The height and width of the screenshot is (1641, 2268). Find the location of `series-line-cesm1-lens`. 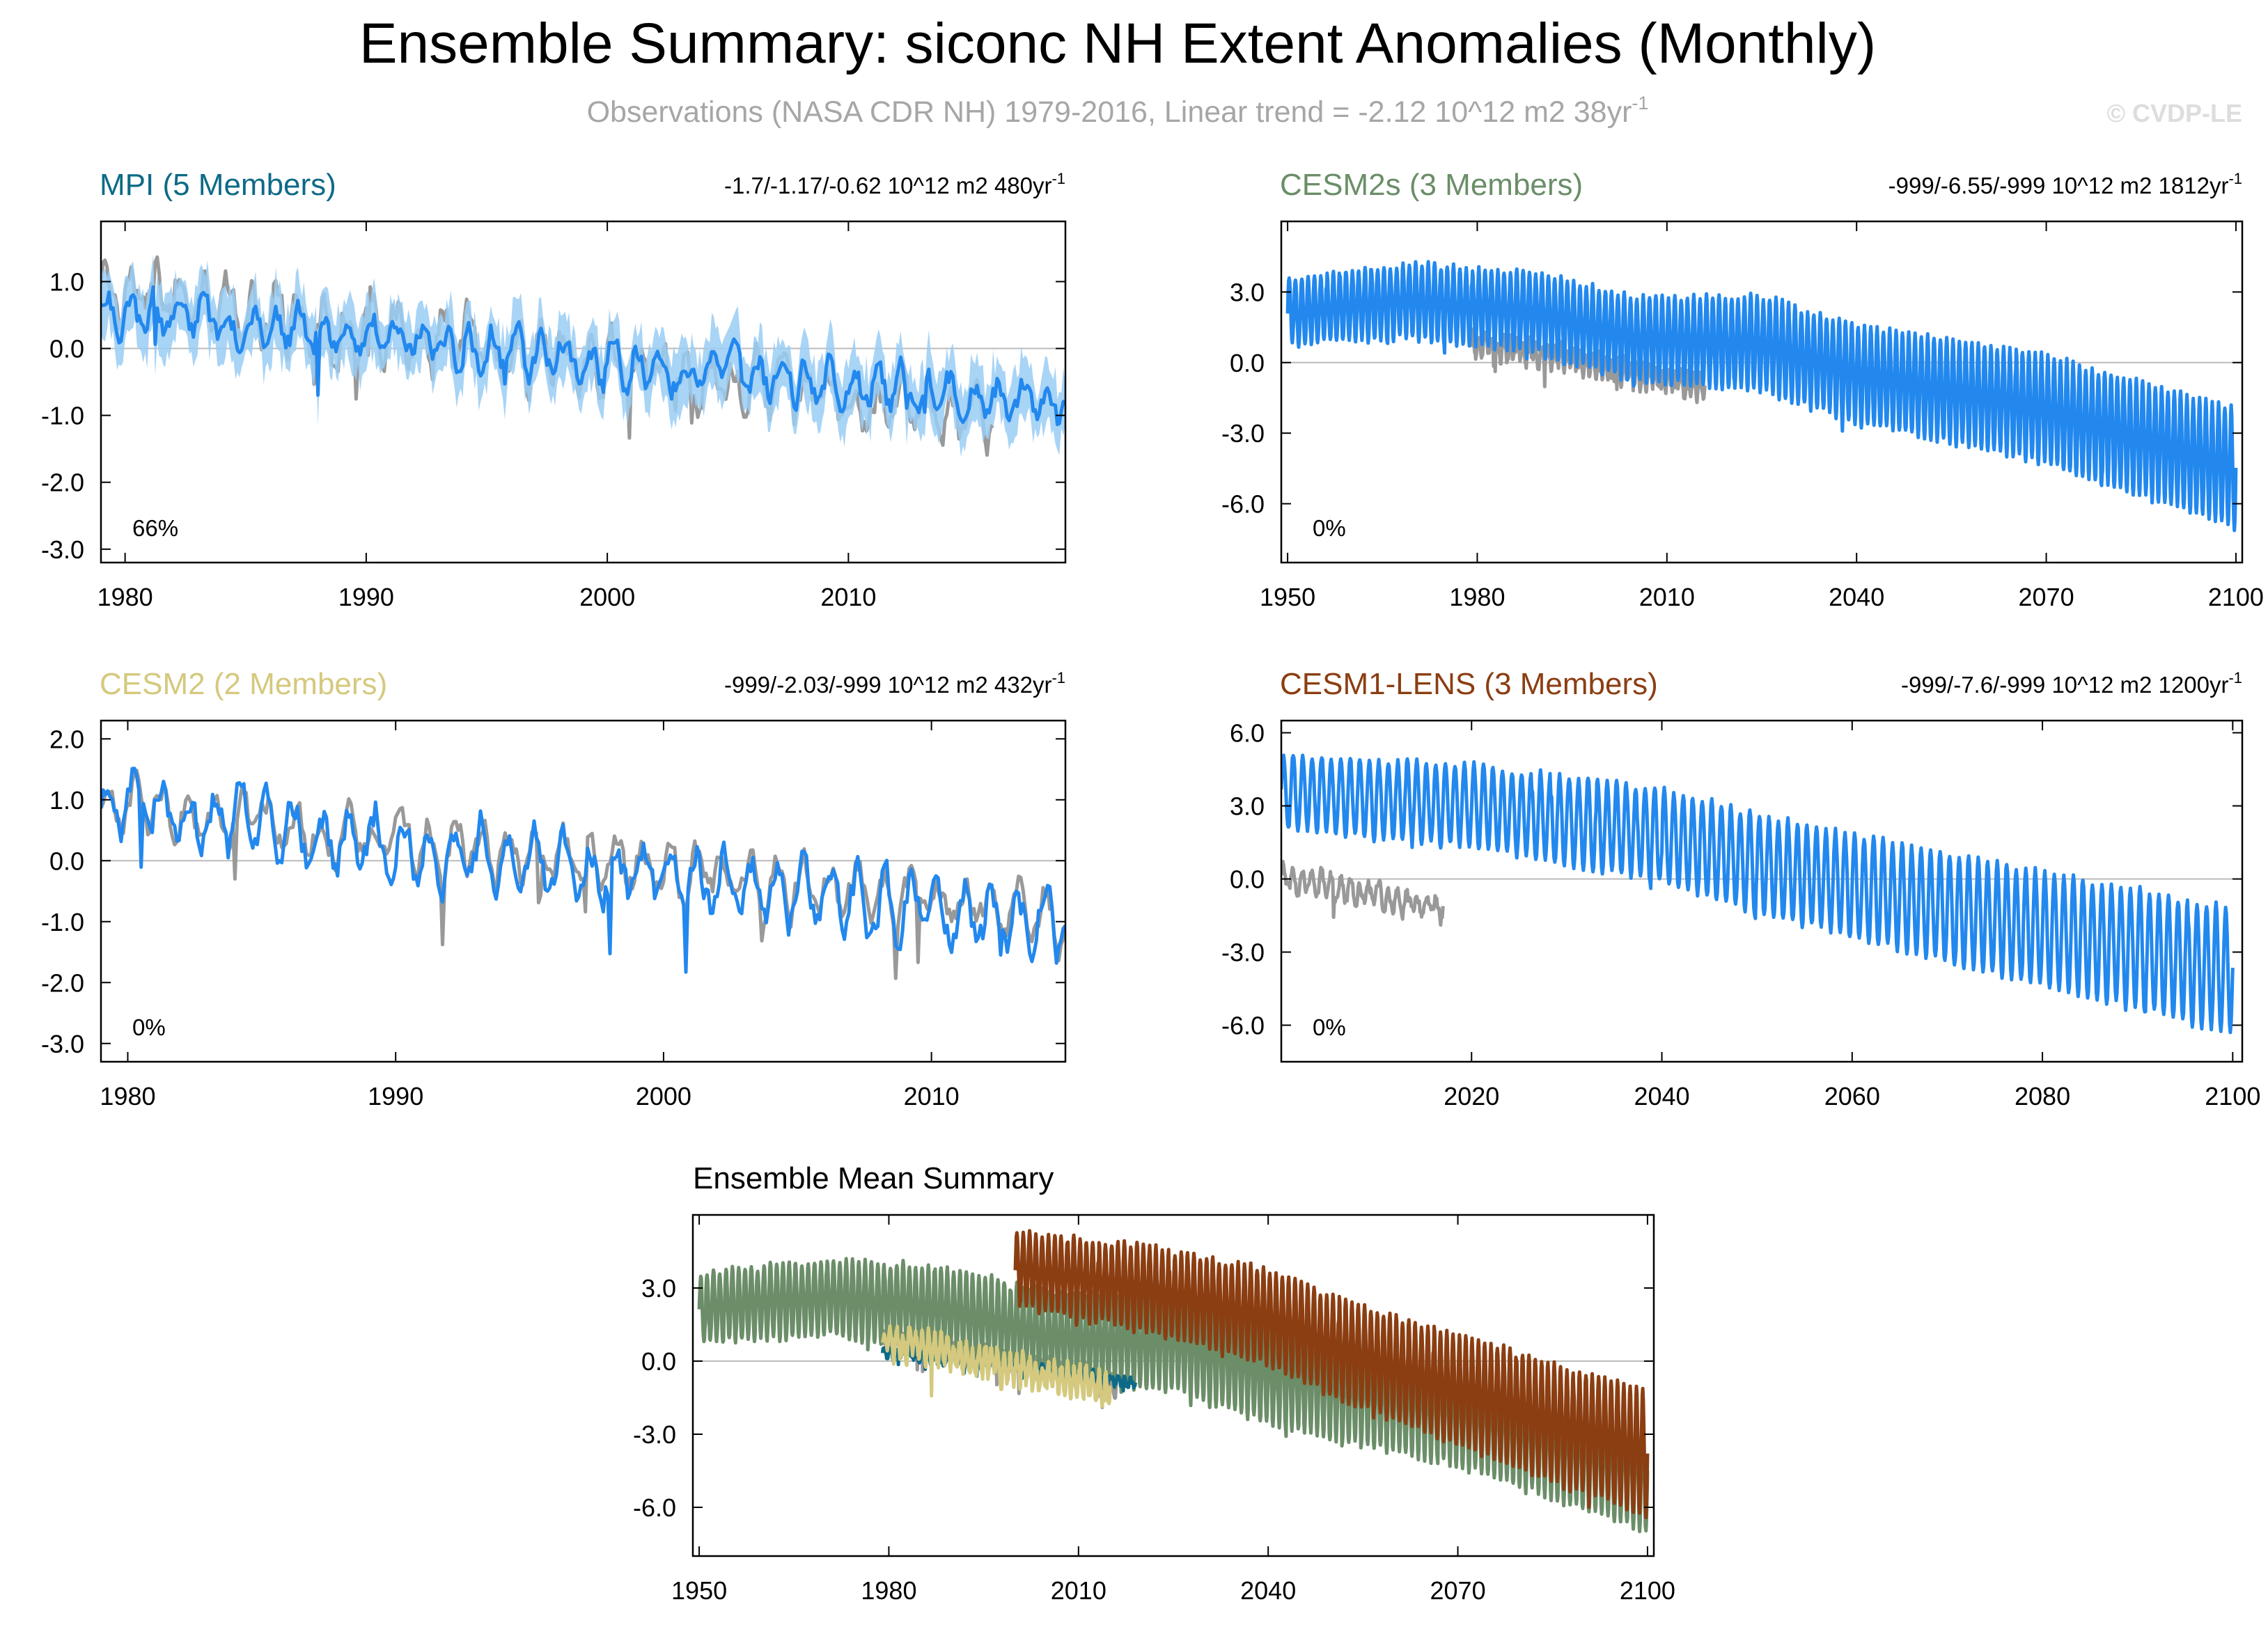

series-line-cesm1-lens is located at coordinates (1331, 1374).